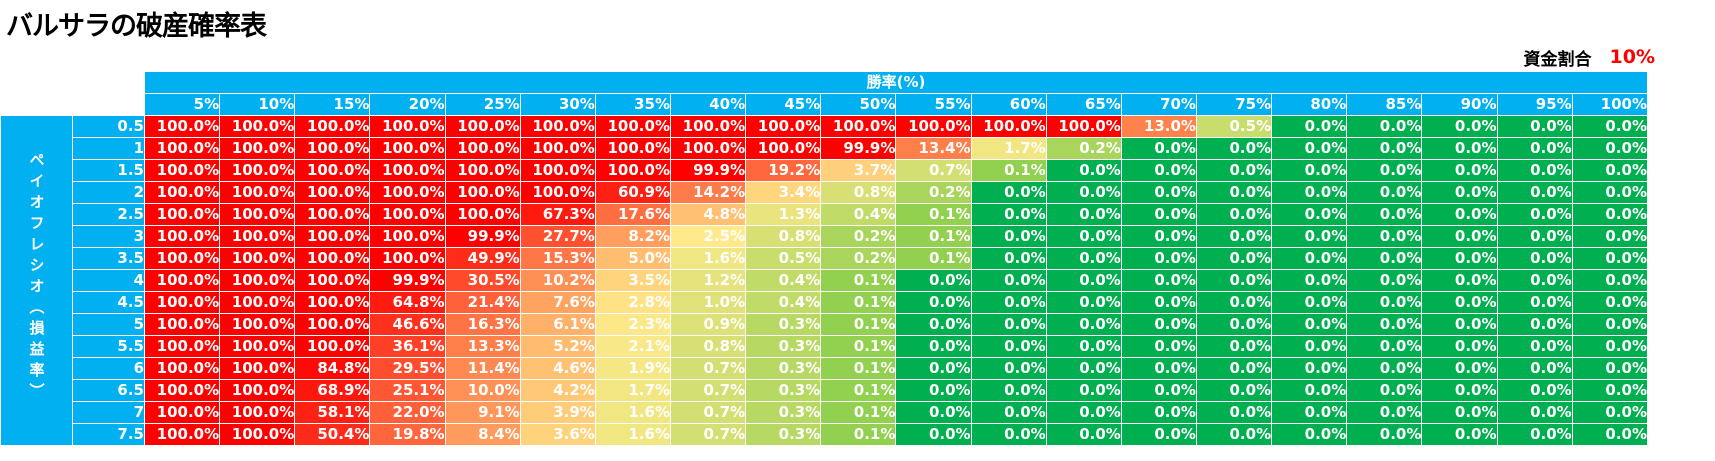 This screenshot has height=461, width=1715. Describe the element at coordinates (1234, 104) in the screenshot. I see `column-header: 75%` at that location.